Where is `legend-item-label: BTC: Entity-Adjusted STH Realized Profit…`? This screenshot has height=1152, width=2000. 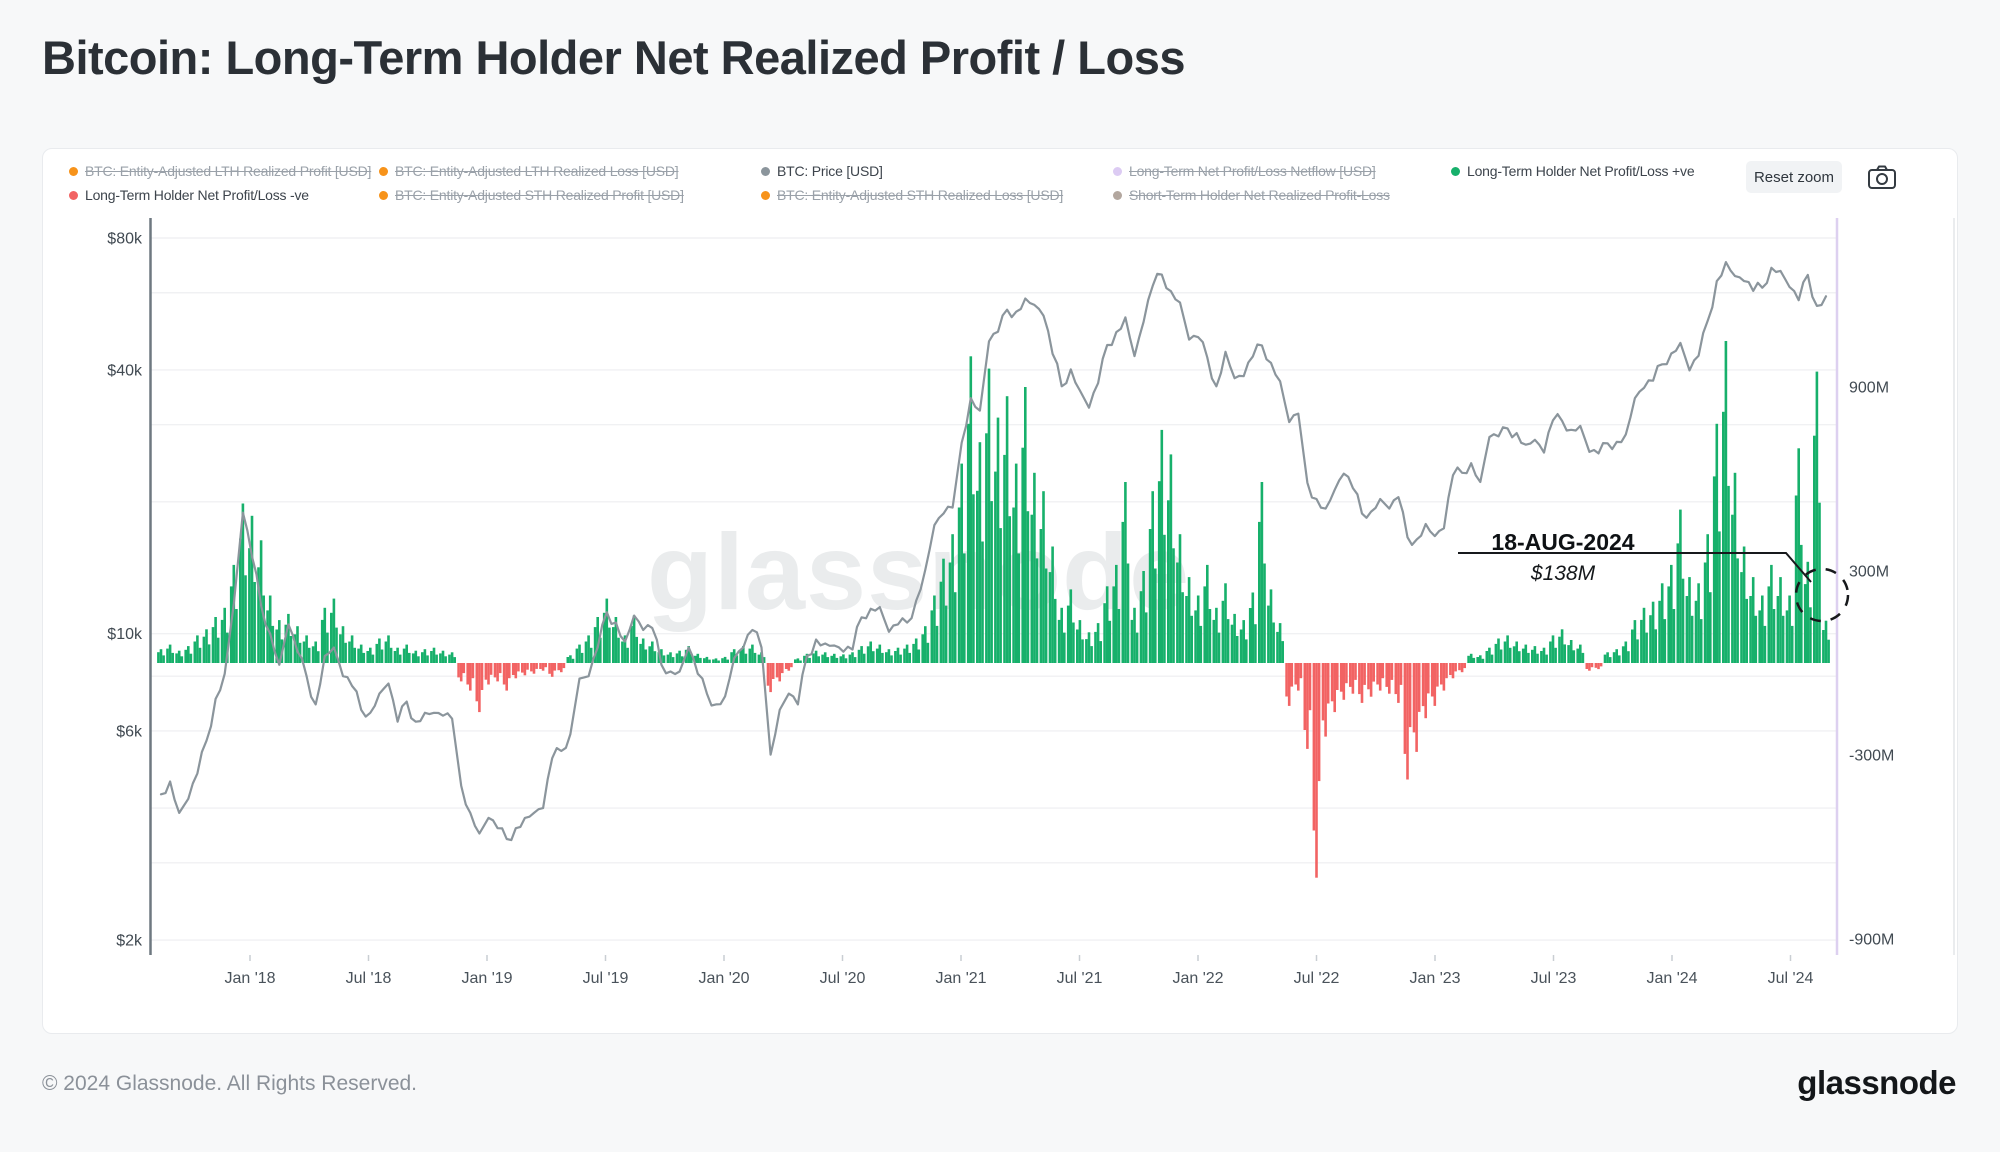
legend-item-label: BTC: Entity-Adjusted STH Realized Profit… is located at coordinates (539, 195).